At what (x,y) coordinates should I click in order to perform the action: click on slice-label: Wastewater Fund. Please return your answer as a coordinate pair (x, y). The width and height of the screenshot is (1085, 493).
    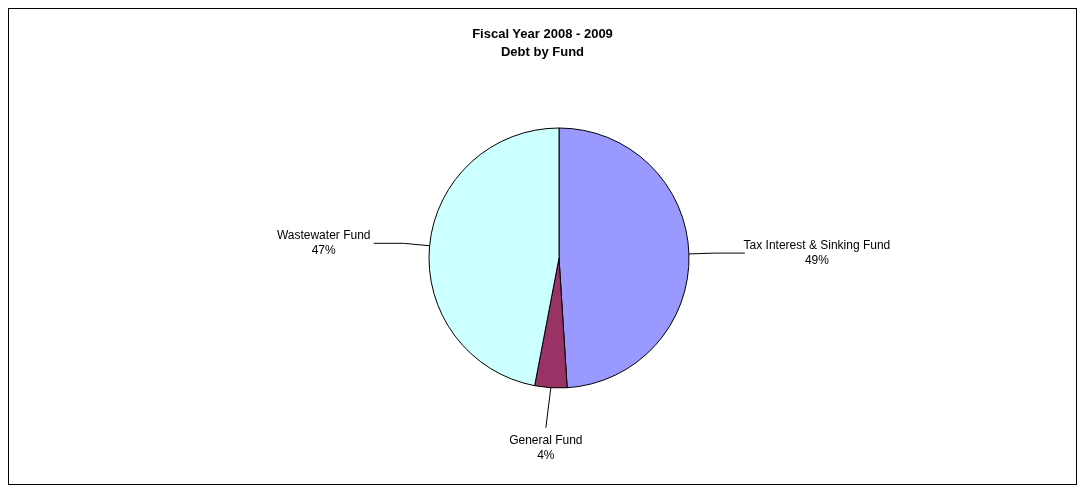
    Looking at the image, I should click on (323, 235).